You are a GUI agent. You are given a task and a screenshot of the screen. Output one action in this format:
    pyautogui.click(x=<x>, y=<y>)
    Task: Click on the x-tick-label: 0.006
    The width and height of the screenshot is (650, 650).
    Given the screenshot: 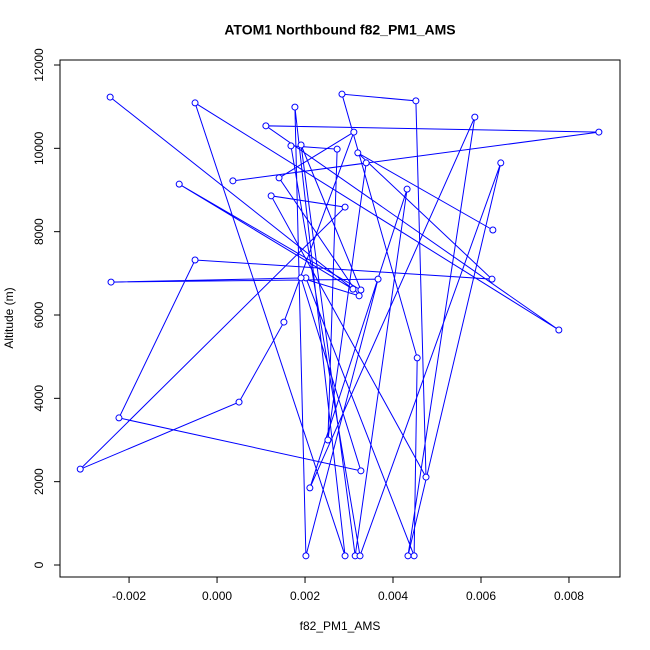 What is the action you would take?
    pyautogui.click(x=481, y=596)
    